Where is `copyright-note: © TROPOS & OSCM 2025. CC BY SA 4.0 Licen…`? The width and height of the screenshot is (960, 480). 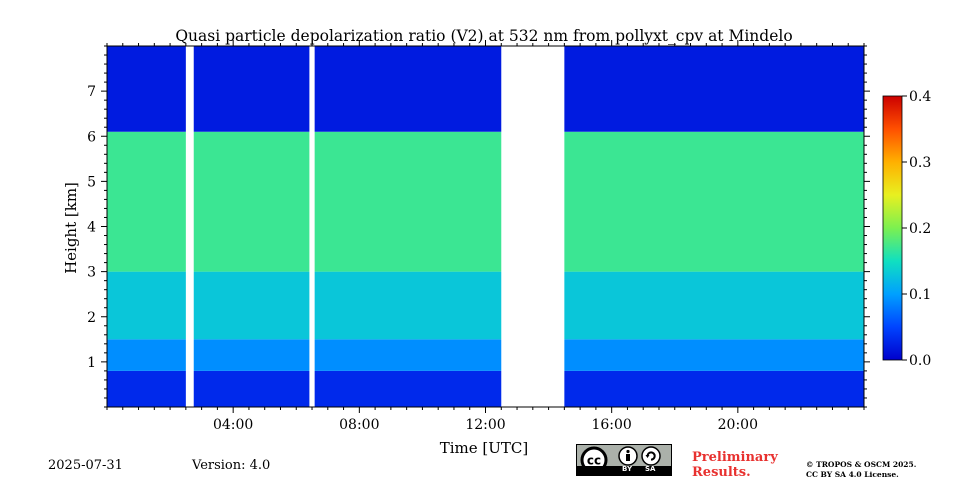 copyright-note: © TROPOS & OSCM 2025. CC BY SA 4.0 Licen… is located at coordinates (861, 470).